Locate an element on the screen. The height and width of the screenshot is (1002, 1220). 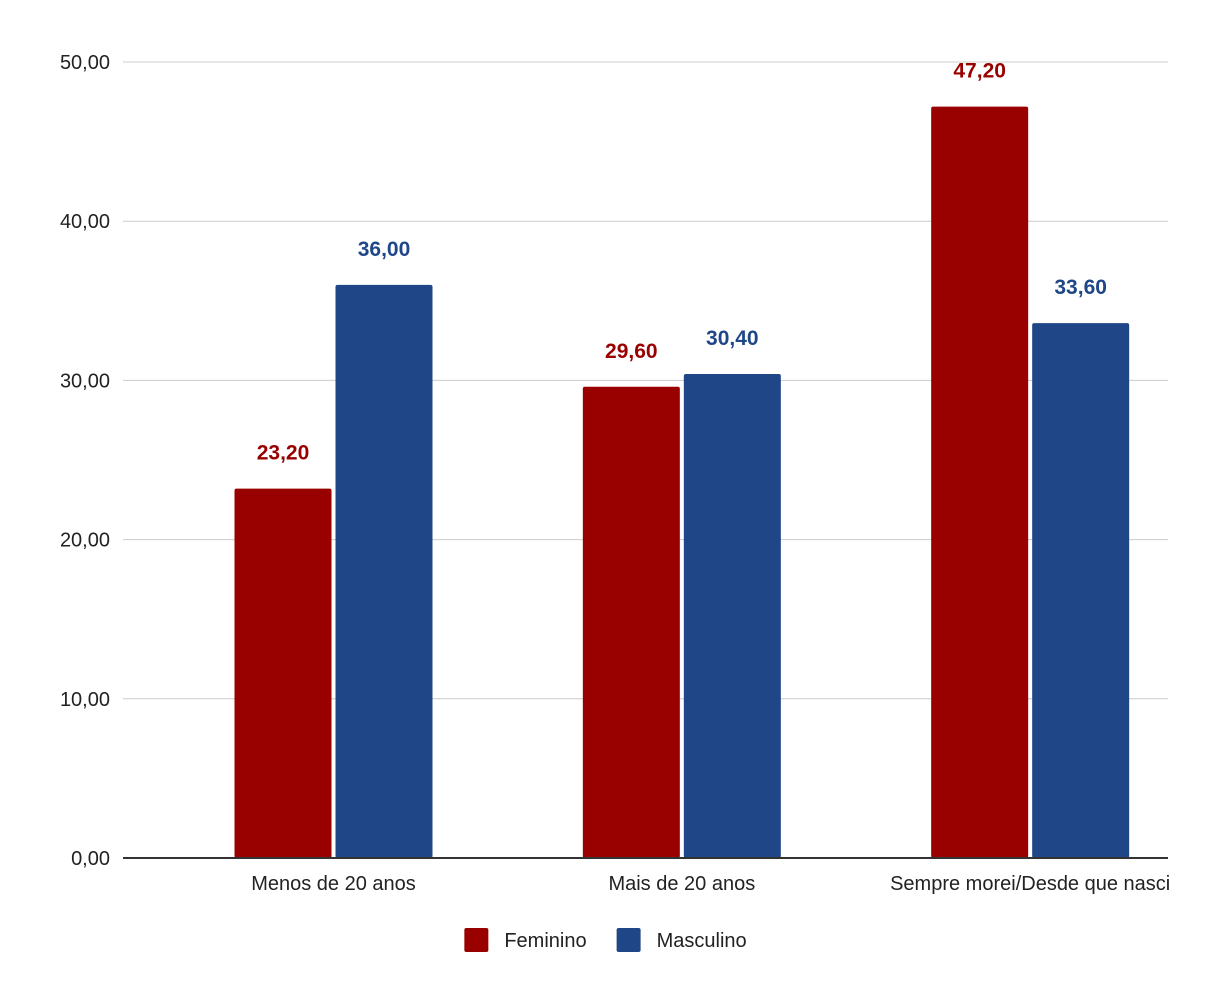
data-label: 23,20 is located at coordinates (283, 453).